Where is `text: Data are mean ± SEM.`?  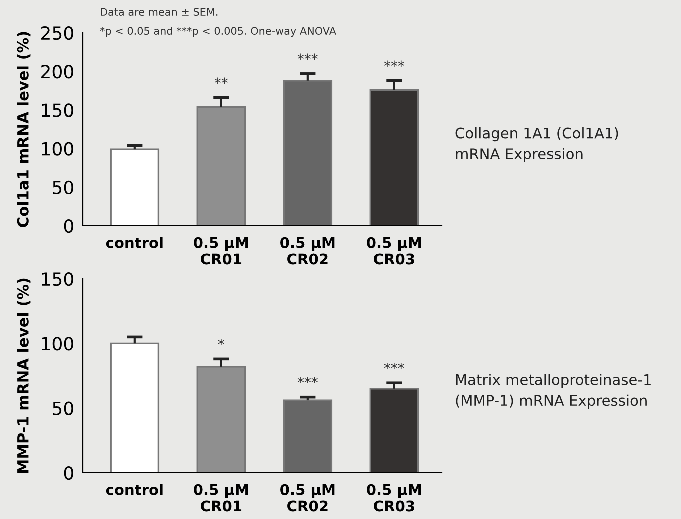 text: Data are mean ± SEM. is located at coordinates (159, 12).